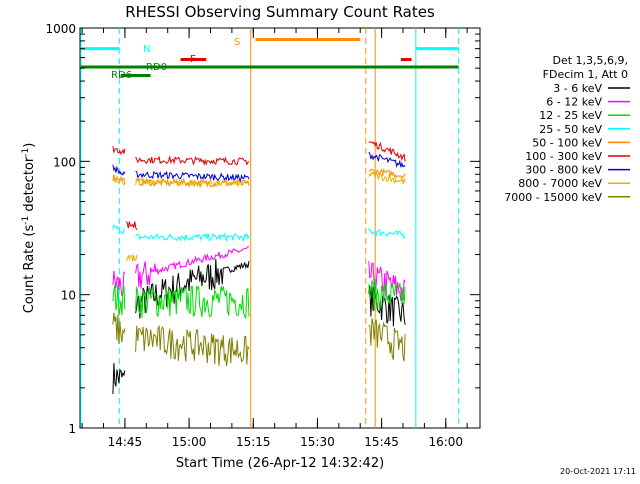  Describe the element at coordinates (64, 162) in the screenshot. I see `y-tick-label: 100` at that location.